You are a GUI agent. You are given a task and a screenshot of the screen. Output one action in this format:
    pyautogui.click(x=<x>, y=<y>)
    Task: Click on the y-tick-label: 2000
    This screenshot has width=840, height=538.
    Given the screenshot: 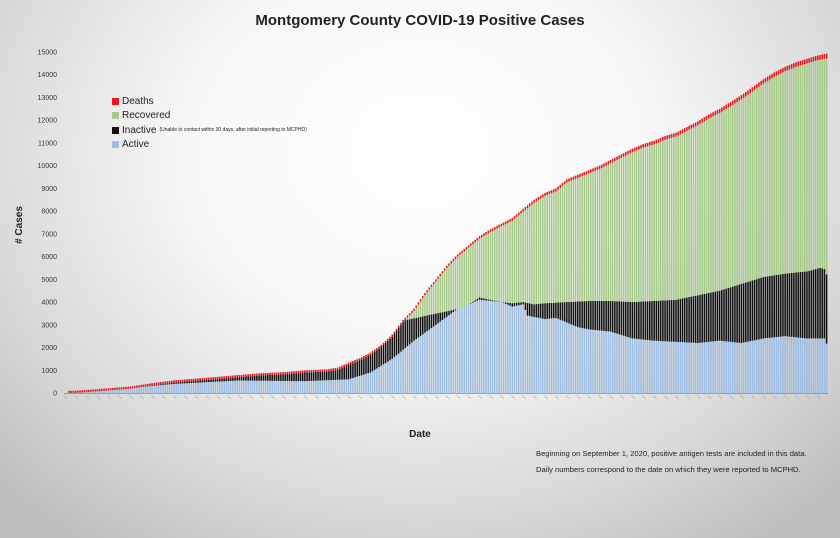 What is the action you would take?
    pyautogui.click(x=49, y=348)
    